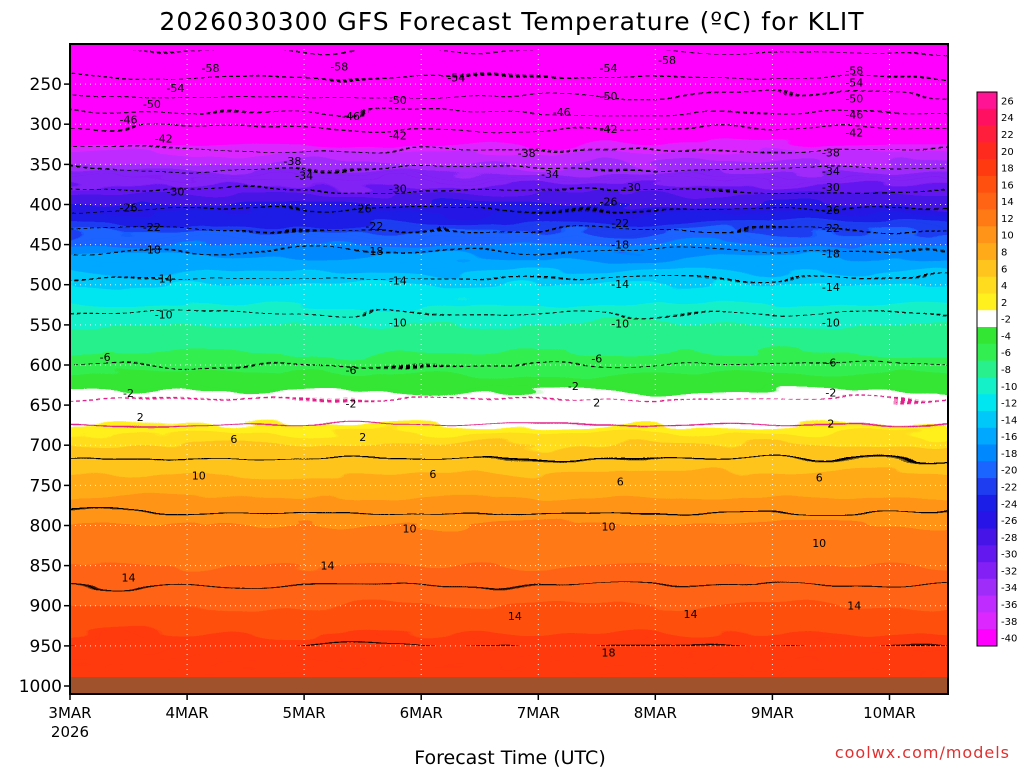 The height and width of the screenshot is (768, 1024). I want to click on colorbar-tick-label: -14, so click(1009, 420).